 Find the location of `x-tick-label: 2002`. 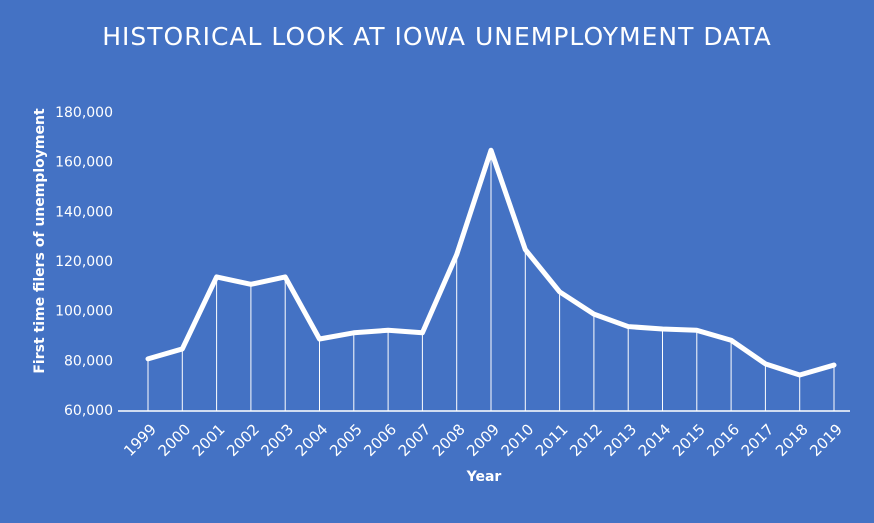

x-tick-label: 2002 is located at coordinates (243, 440).